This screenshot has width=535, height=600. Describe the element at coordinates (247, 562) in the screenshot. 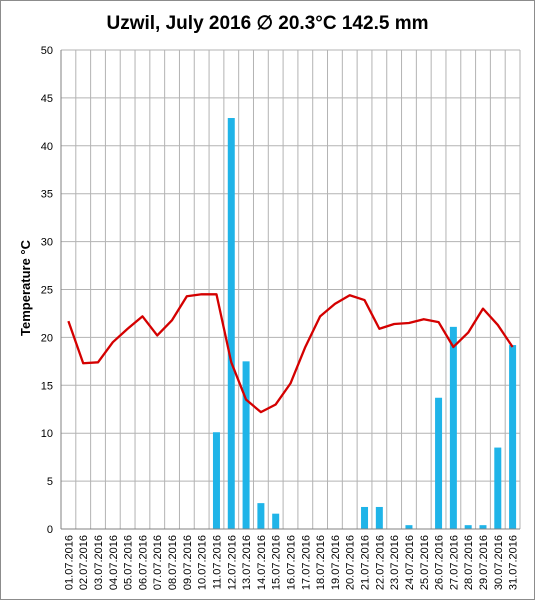

I see `x-tick-label: 13.07.2016` at that location.